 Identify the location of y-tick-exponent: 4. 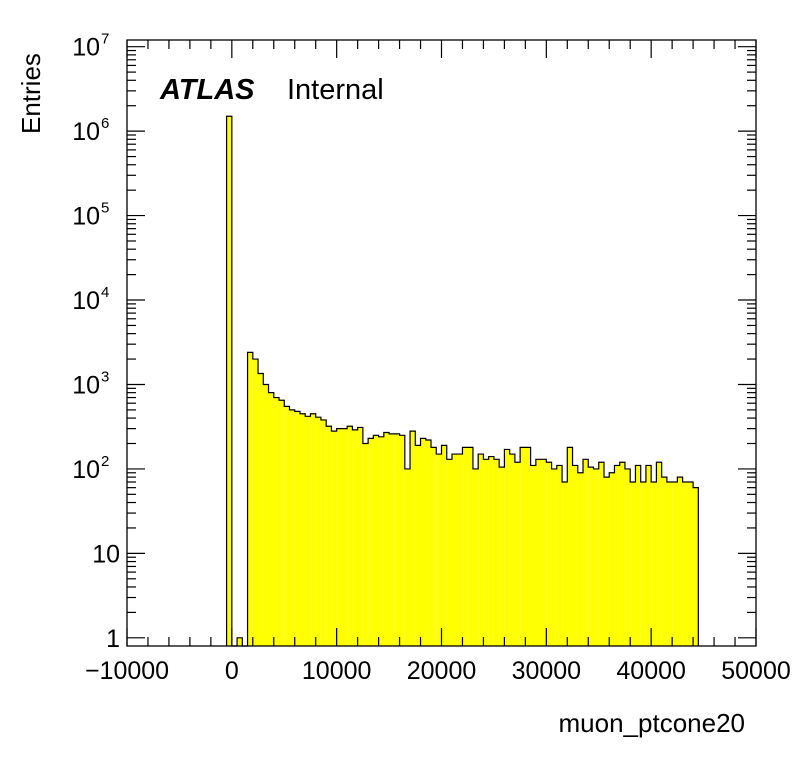
(105, 292).